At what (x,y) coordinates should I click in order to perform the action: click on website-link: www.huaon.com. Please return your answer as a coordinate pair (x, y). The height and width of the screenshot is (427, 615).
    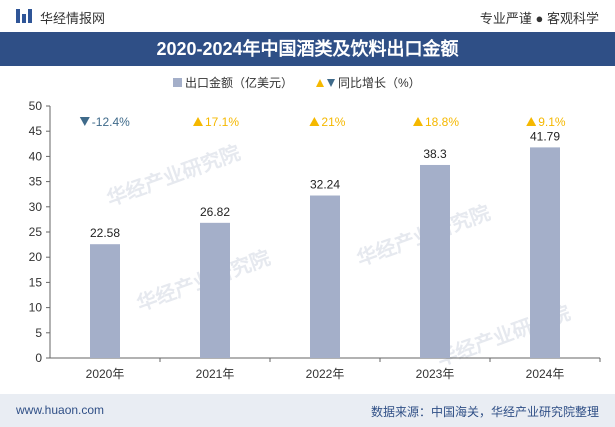
    Looking at the image, I should click on (60, 410).